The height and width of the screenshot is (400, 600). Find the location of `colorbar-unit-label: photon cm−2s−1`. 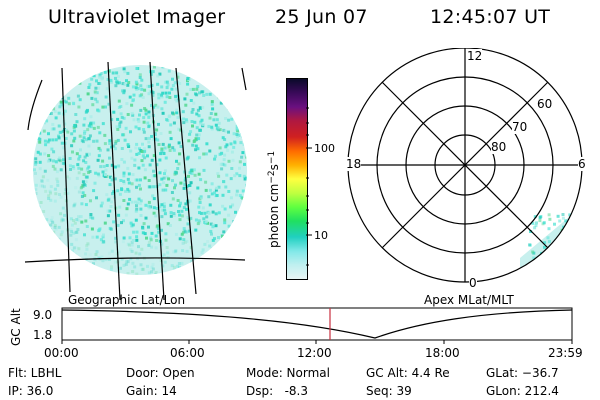

colorbar-unit-label: photon cm−2s−1 is located at coordinates (274, 199).